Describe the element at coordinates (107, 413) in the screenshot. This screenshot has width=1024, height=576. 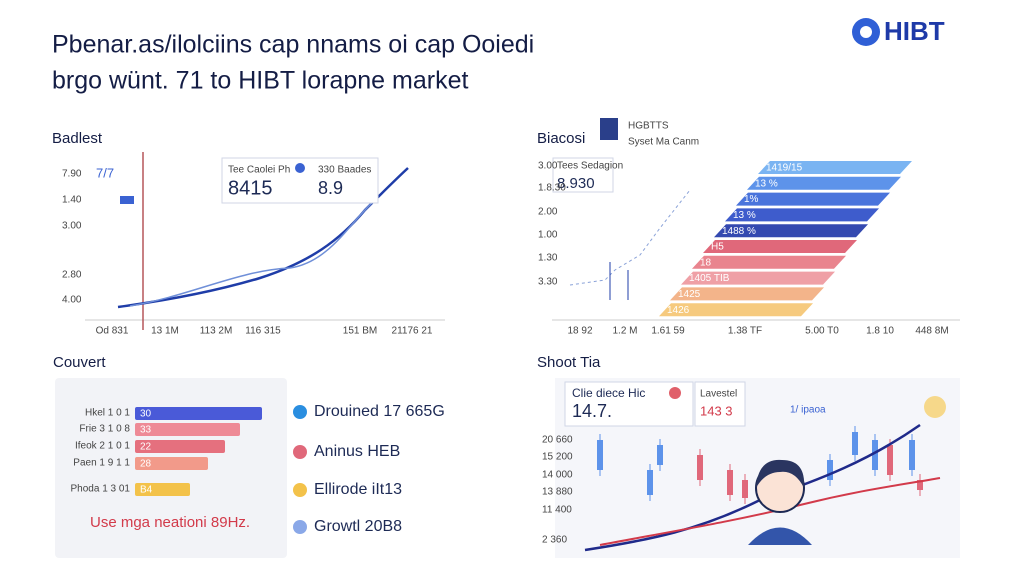
I see `row-label: Hkel 1 0 1` at that location.